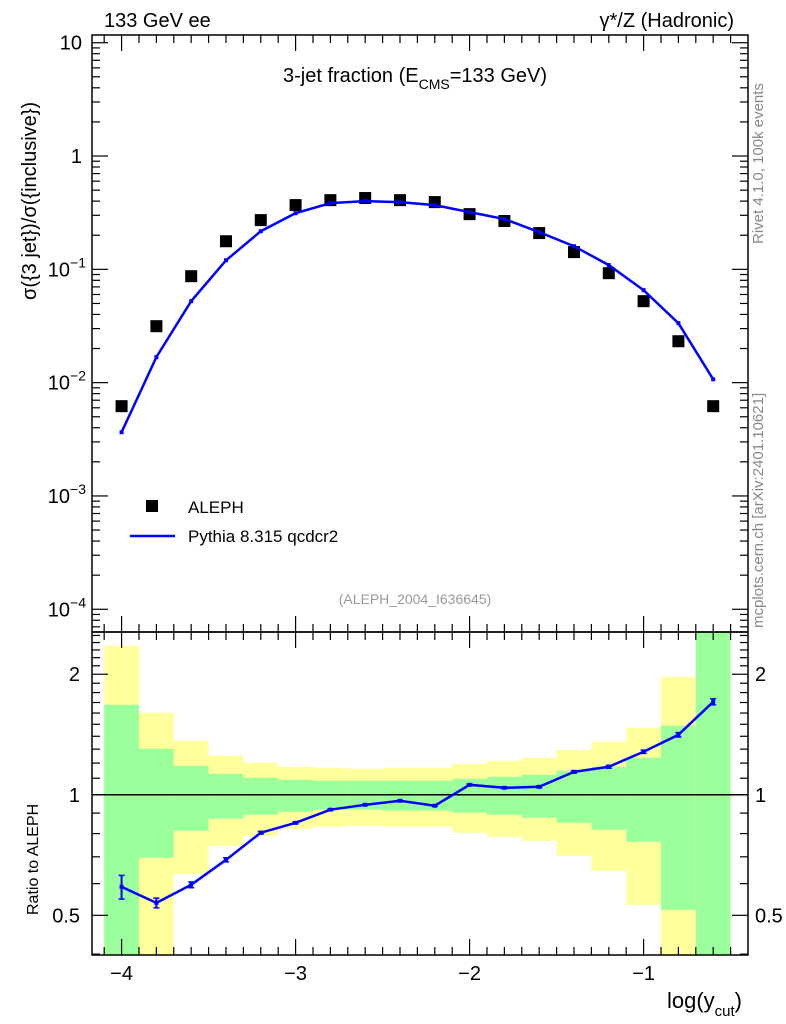 The height and width of the screenshot is (1024, 786). What do you see at coordinates (704, 1004) in the screenshot?
I see `x-axis-label: log(ycut)` at bounding box center [704, 1004].